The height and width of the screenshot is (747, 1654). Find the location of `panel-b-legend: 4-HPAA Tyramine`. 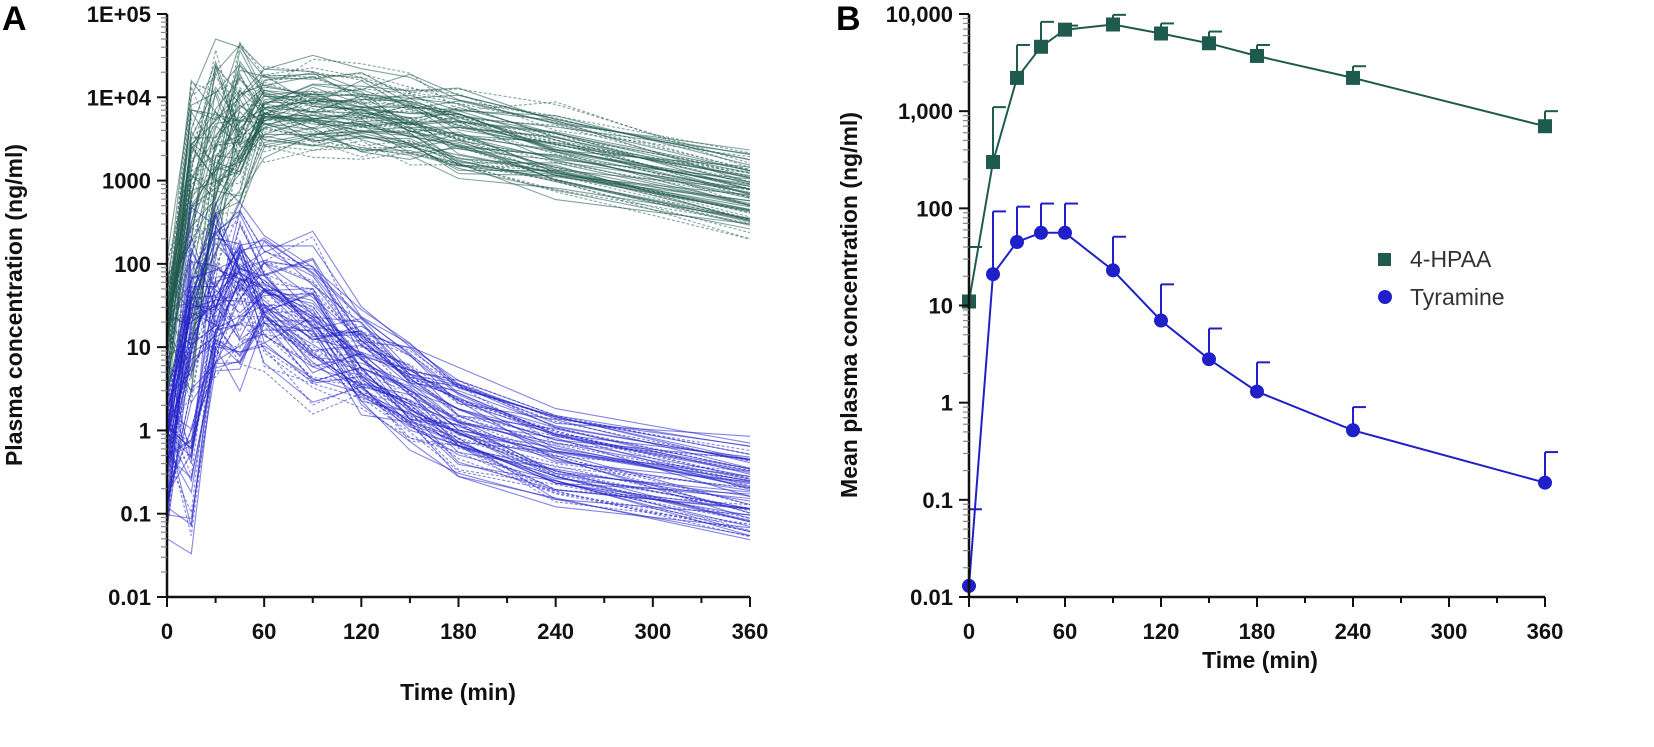

panel-b-legend: 4-HPAA Tyramine is located at coordinates (1441, 278).